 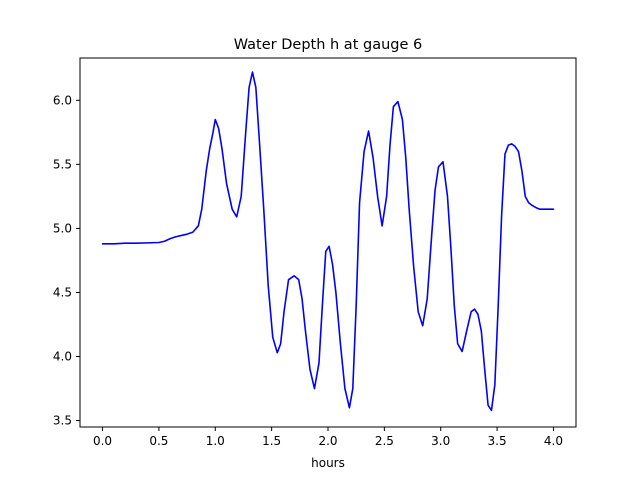 I want to click on y-tick-label: 5.5, so click(x=62, y=164).